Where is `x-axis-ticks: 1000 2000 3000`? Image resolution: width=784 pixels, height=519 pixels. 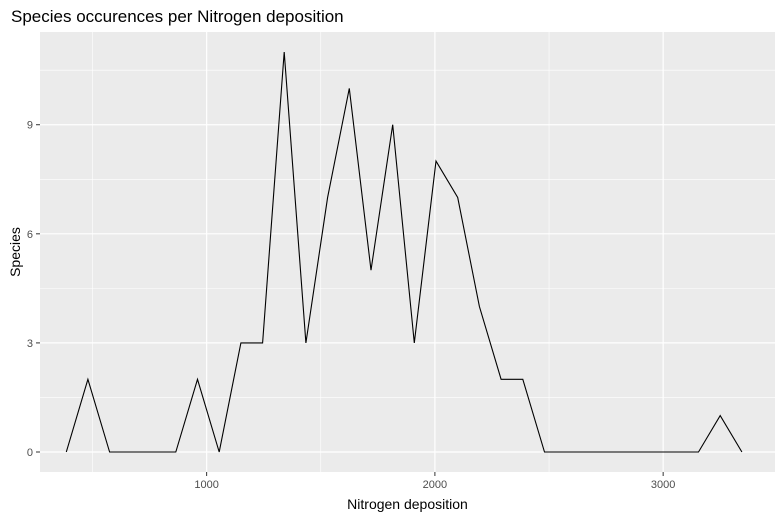
x-axis-ticks: 1000 2000 3000 is located at coordinates (434, 481).